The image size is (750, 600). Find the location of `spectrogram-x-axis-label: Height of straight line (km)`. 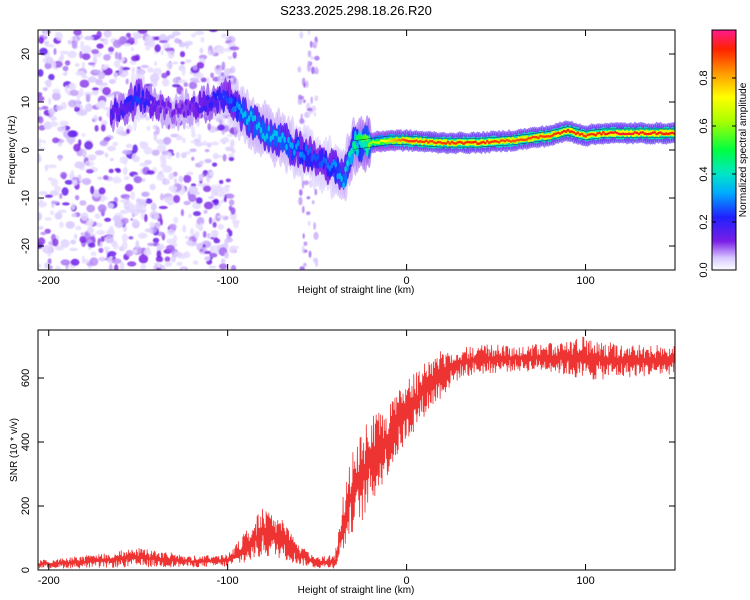

spectrogram-x-axis-label: Height of straight line (km) is located at coordinates (356, 290).